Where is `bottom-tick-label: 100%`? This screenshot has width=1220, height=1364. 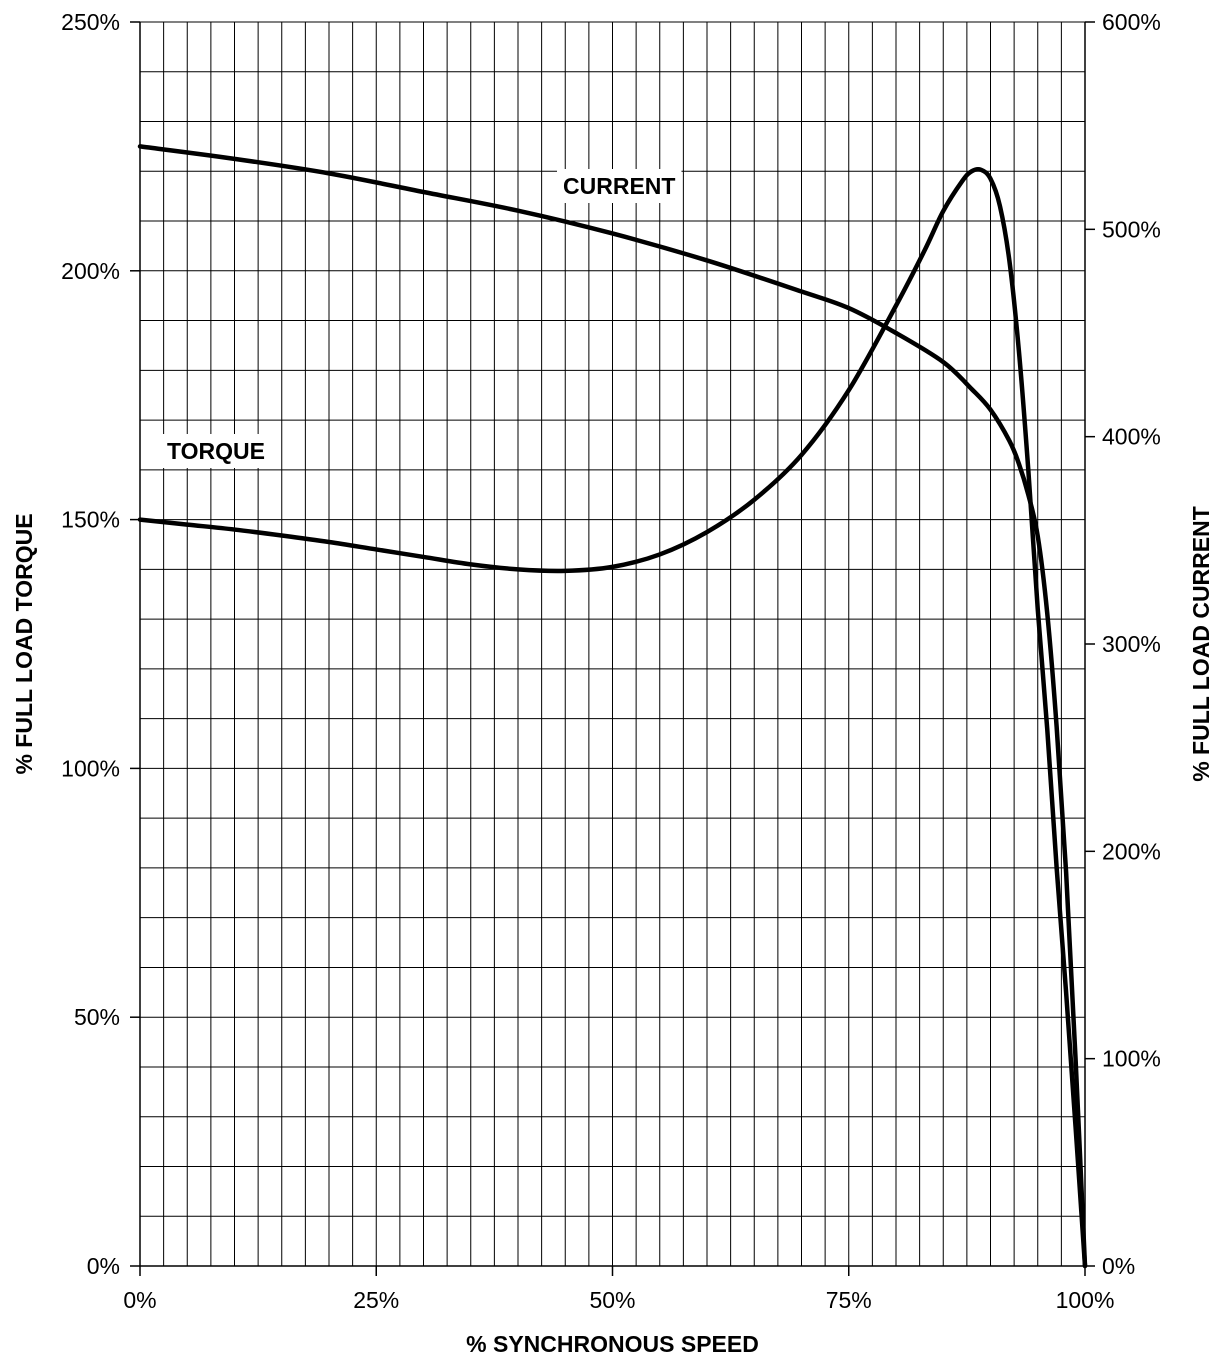 bottom-tick-label: 100% is located at coordinates (1085, 1300).